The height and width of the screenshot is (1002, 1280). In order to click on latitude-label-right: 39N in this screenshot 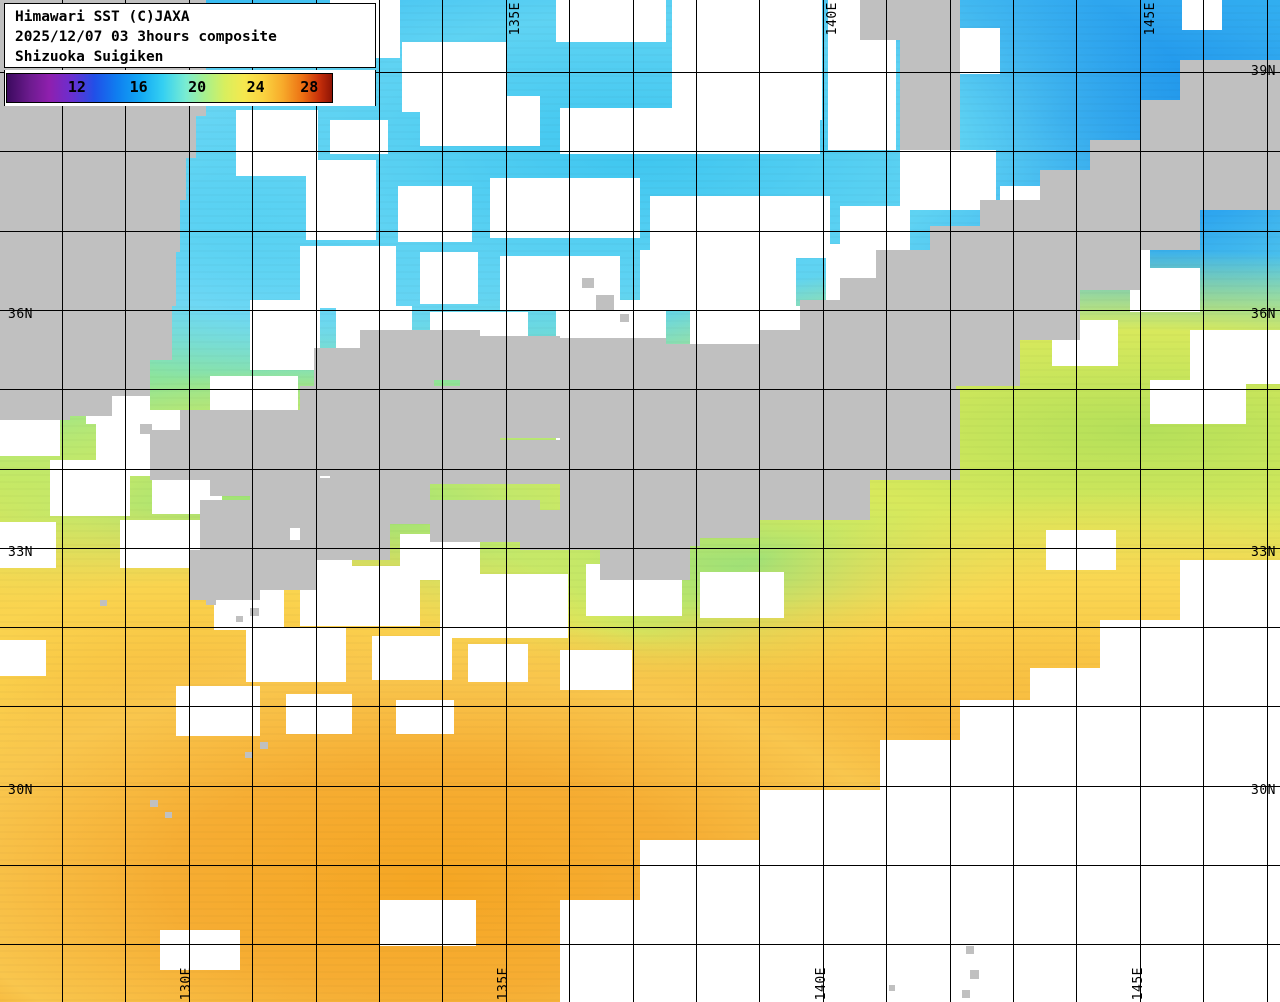, I will do `click(1263, 71)`.